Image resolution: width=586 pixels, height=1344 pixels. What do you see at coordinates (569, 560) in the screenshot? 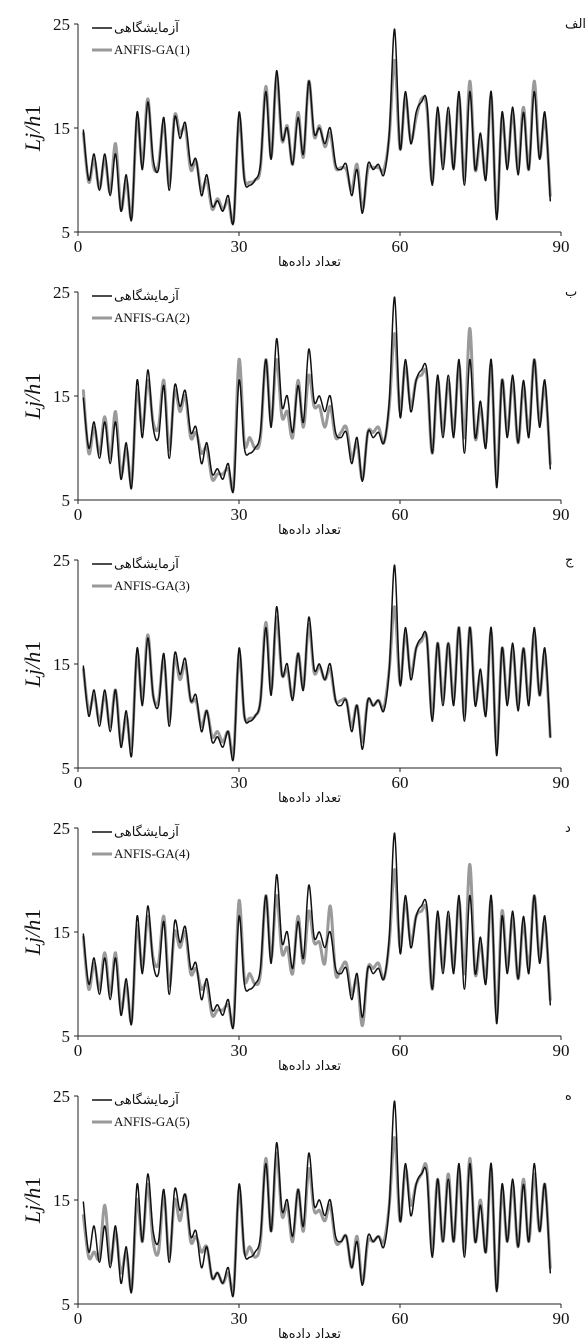
I see `panel-label: ج` at bounding box center [569, 560].